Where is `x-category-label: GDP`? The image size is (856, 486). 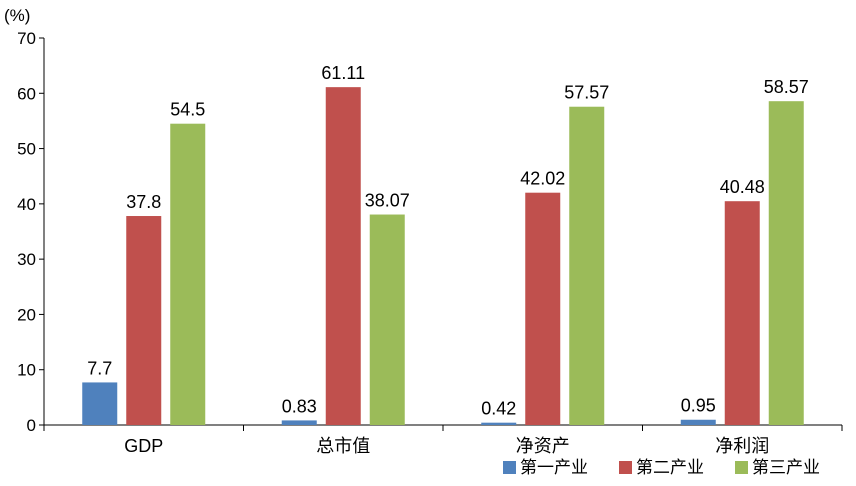 x-category-label: GDP is located at coordinates (143, 446).